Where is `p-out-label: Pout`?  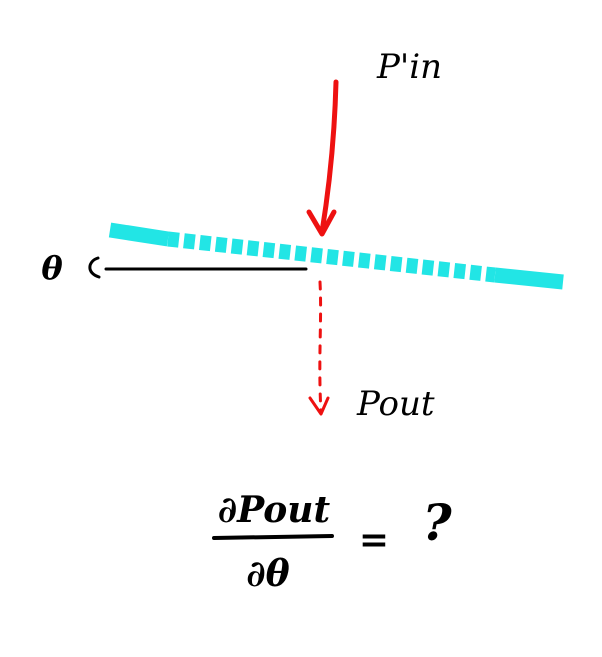 p-out-label: Pout is located at coordinates (395, 404).